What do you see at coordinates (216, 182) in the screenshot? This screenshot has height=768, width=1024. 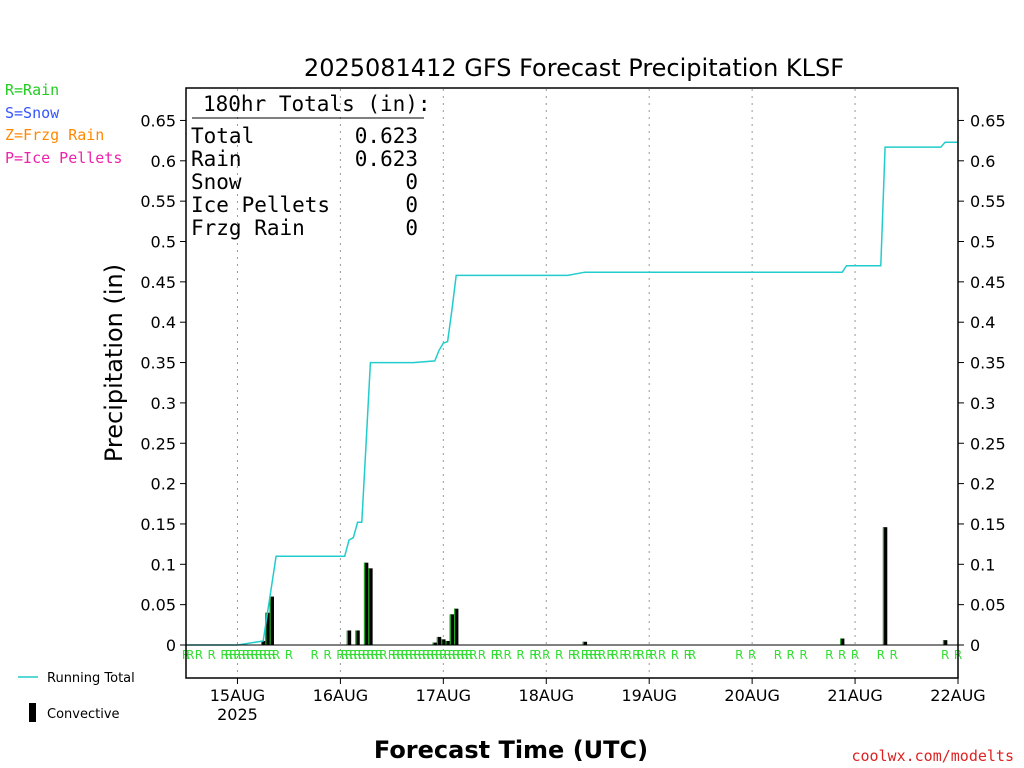 I see `totals-label-snow: Snow` at bounding box center [216, 182].